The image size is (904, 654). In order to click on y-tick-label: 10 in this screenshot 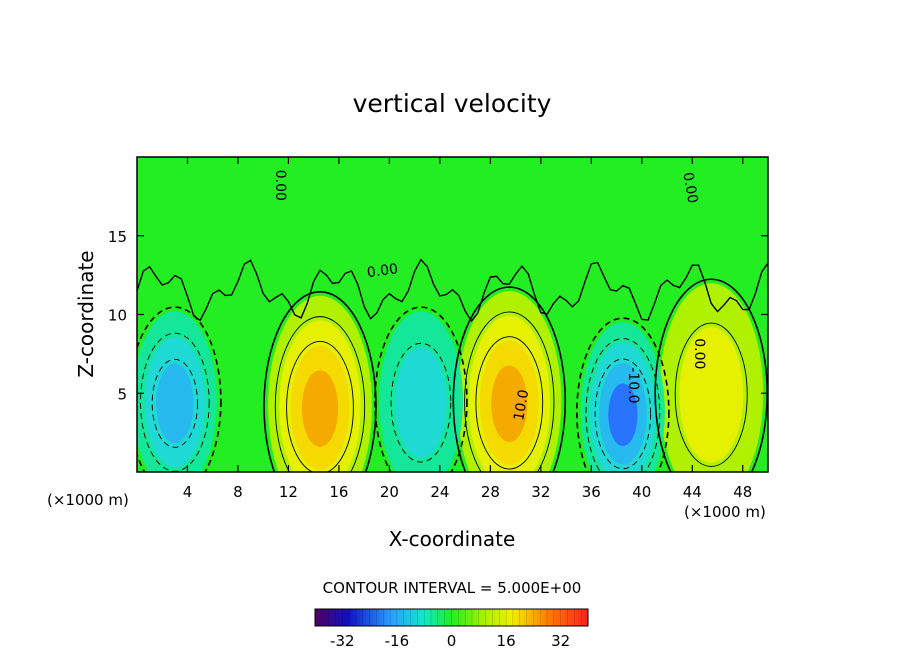, I will do `click(117, 316)`.